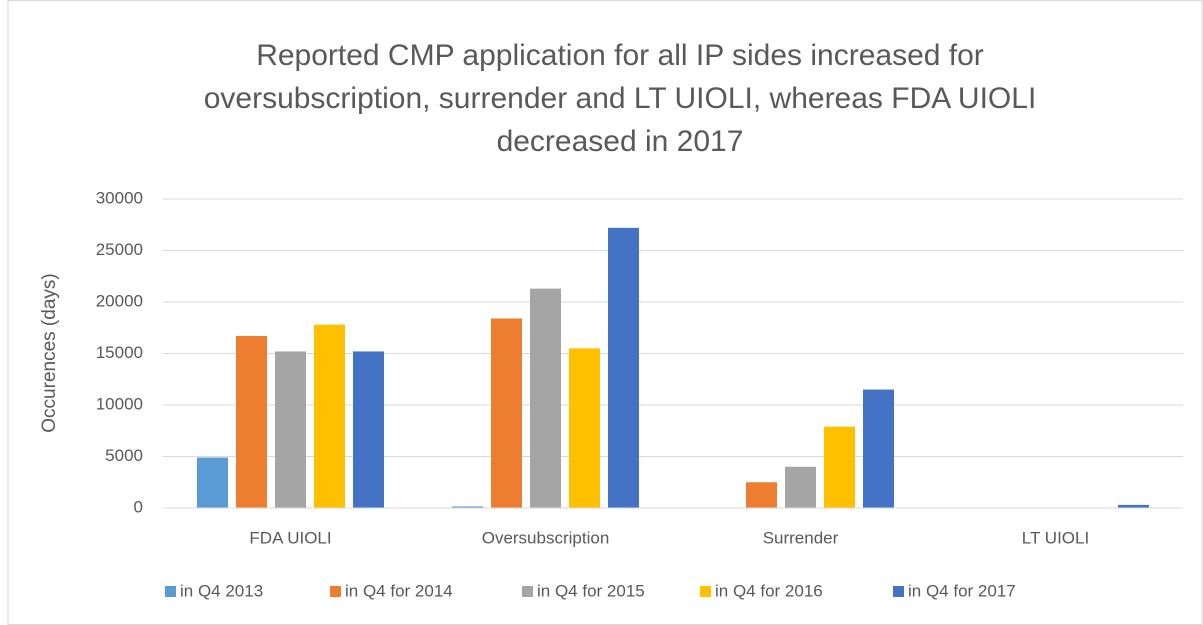 The image size is (1203, 625). Describe the element at coordinates (546, 537) in the screenshot. I see `x-tick-label: Oversubscription` at that location.